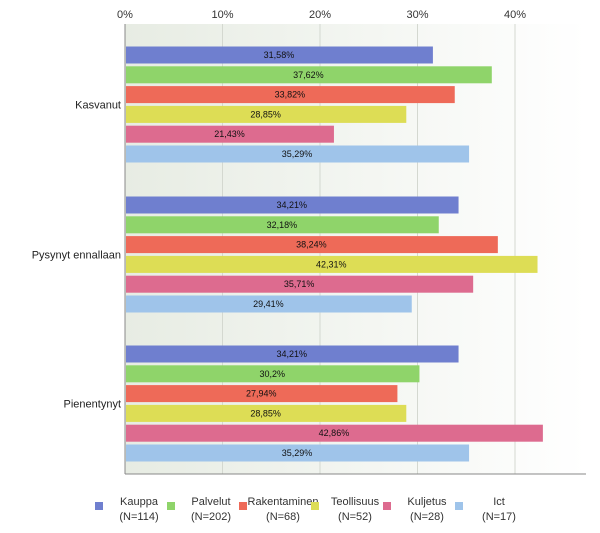 This screenshot has height=533, width=600. I want to click on data-label: 33,82%, so click(290, 95).